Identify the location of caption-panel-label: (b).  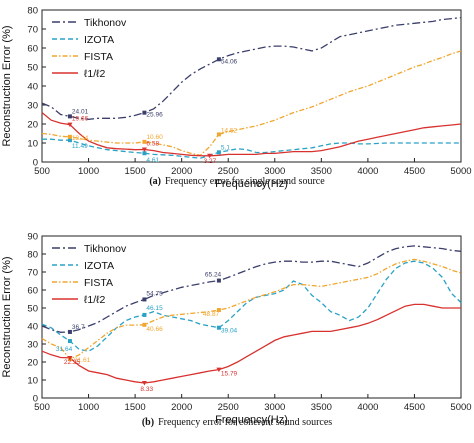
(148, 422).